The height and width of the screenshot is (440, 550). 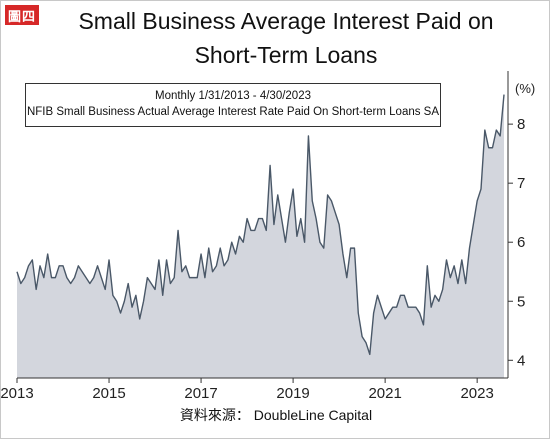 I want to click on x-tick-label: 2013, so click(x=17, y=393).